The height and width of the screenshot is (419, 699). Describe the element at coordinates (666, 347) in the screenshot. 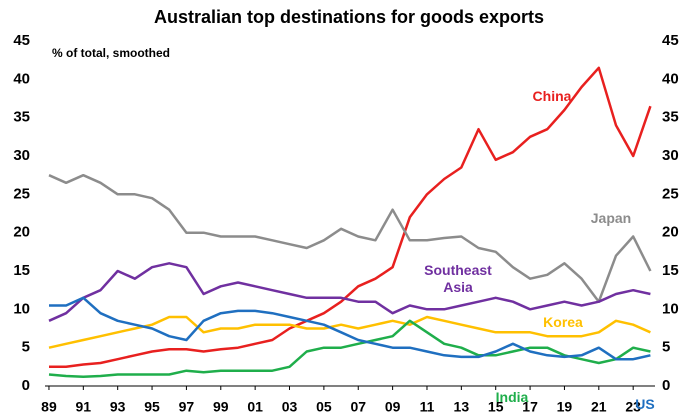

I see `y2-tick-label: 5` at that location.